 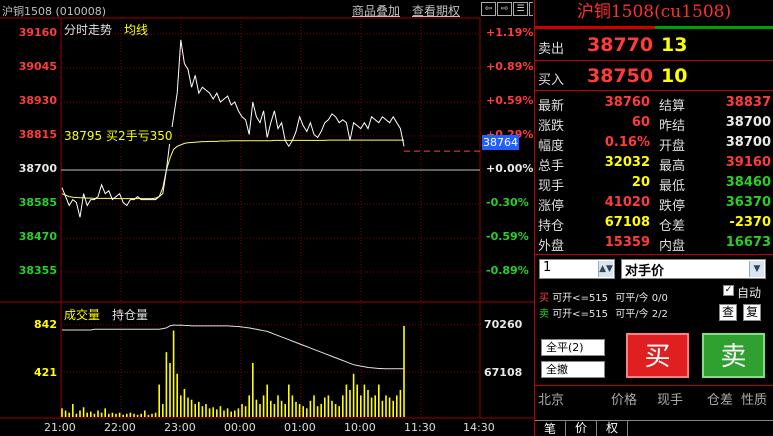 I want to click on stat-value: 36370, so click(x=748, y=202).